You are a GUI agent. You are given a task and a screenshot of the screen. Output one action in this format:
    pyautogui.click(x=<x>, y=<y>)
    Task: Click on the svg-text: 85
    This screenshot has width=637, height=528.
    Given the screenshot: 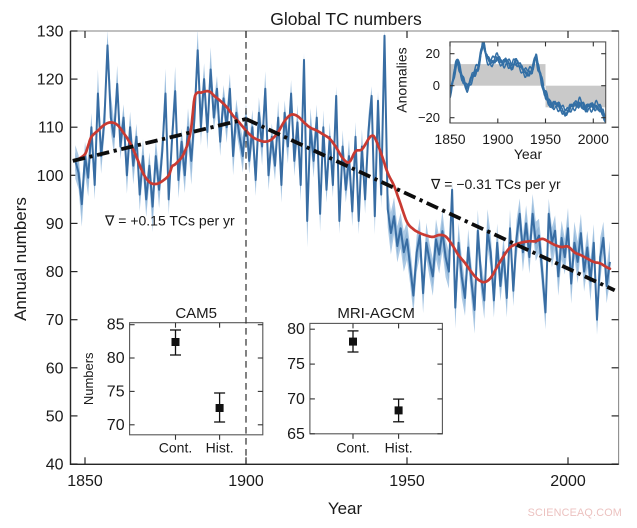 What is the action you would take?
    pyautogui.click(x=116, y=325)
    